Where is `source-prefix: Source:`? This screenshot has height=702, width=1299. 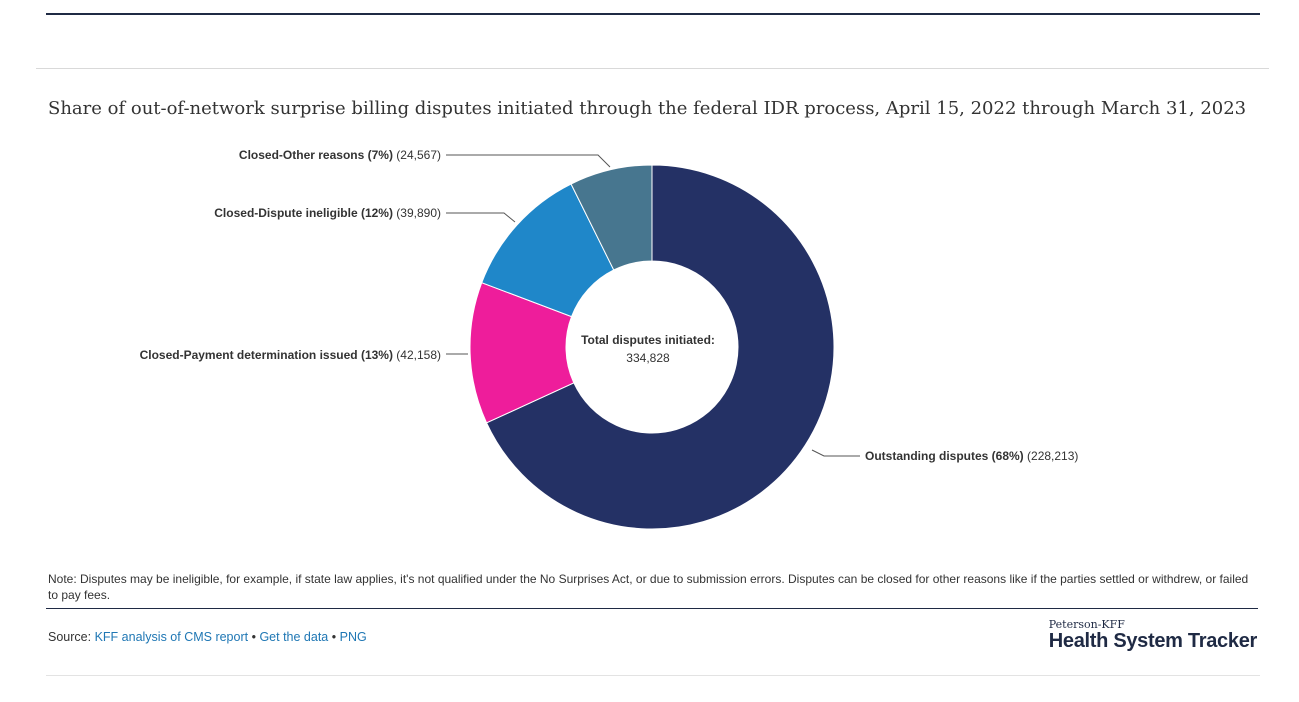 source-prefix: Source: is located at coordinates (70, 637).